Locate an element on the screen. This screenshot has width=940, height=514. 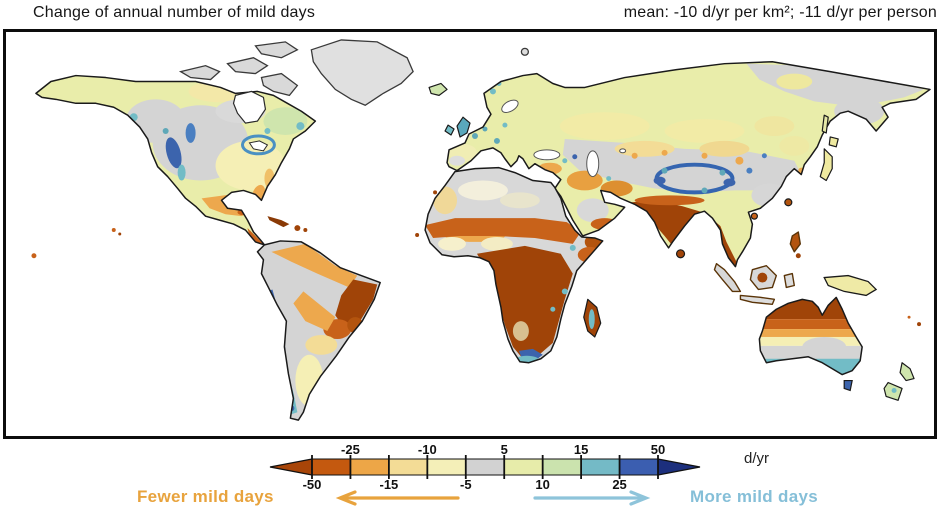
colorbar: -50 -25 -15 -10 -5 5 10 15 25 50 is located at coordinates (495, 467).